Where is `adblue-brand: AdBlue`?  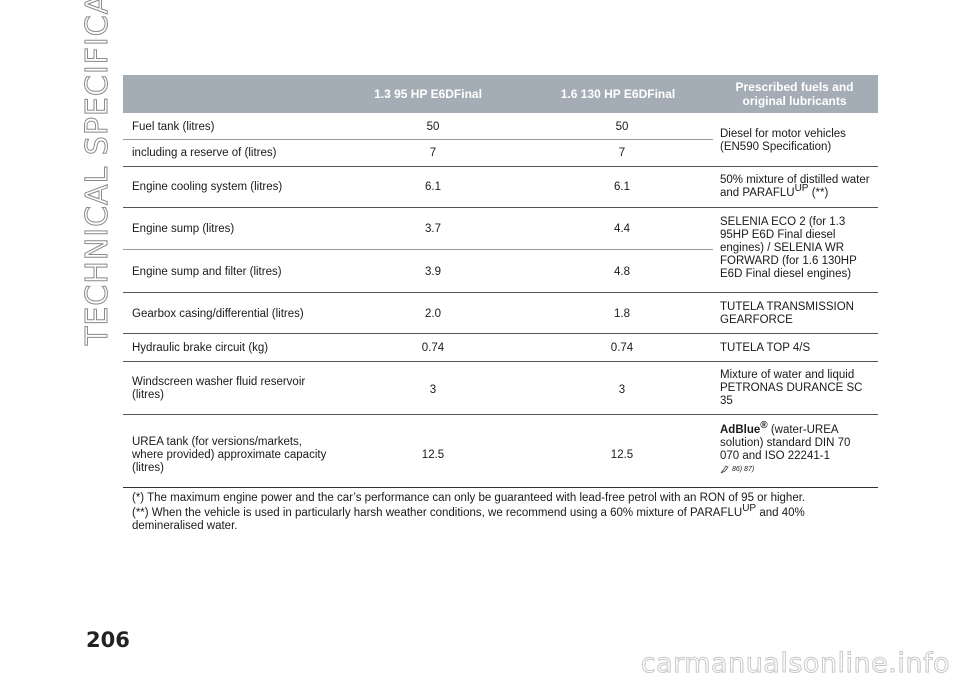
adblue-brand: AdBlue is located at coordinates (740, 430).